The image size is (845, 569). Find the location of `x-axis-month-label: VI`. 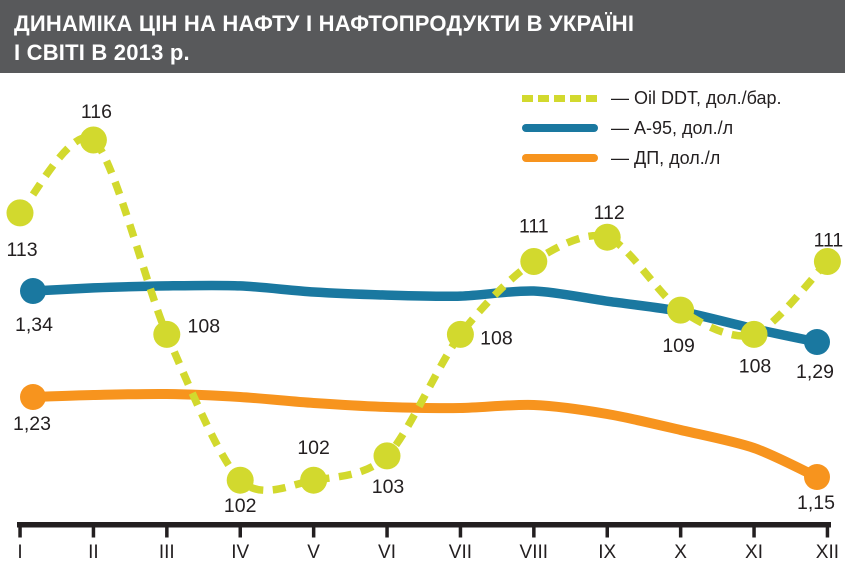

x-axis-month-label: VI is located at coordinates (387, 552).